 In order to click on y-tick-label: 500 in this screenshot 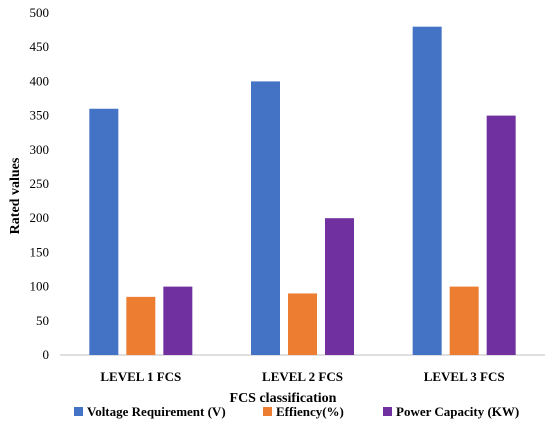, I will do `click(40, 12)`.